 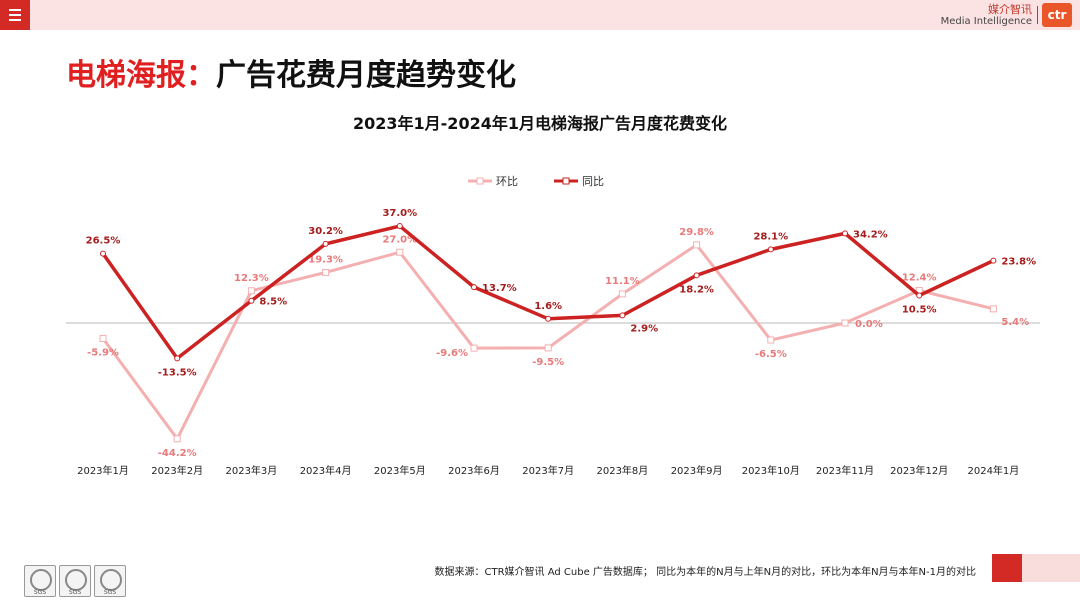 I want to click on legend-marker-同比, so click(x=566, y=181).